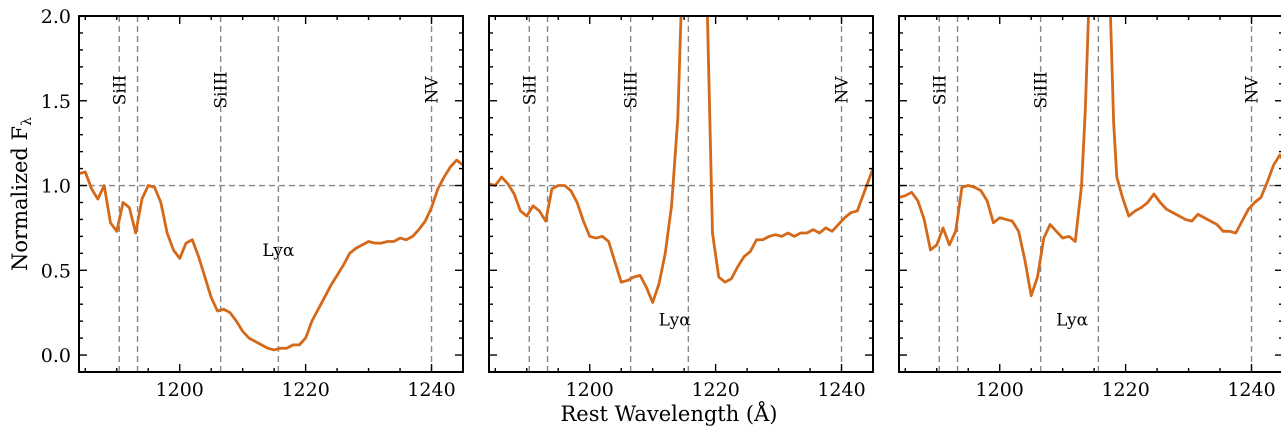 This screenshot has height=430, width=1281. What do you see at coordinates (56, 187) in the screenshot?
I see `y-tick-label: 1.0` at bounding box center [56, 187].